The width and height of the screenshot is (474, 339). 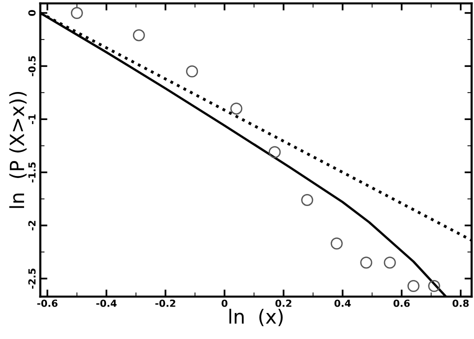 What do you see at coordinates (106, 303) in the screenshot?
I see `x-tick-label: -0.4` at bounding box center [106, 303].